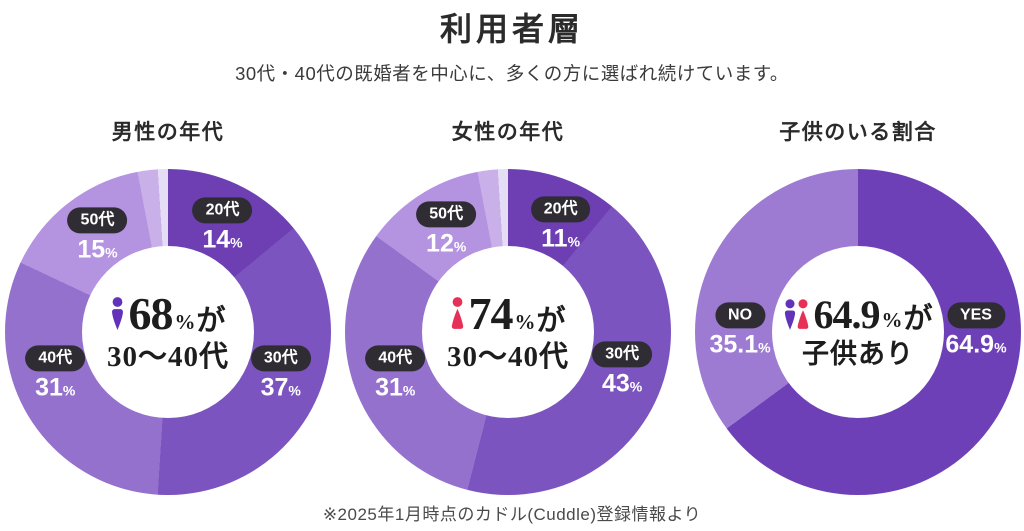 The width and height of the screenshot is (1024, 531). I want to click on segment-name-pill: YES, so click(975, 315).